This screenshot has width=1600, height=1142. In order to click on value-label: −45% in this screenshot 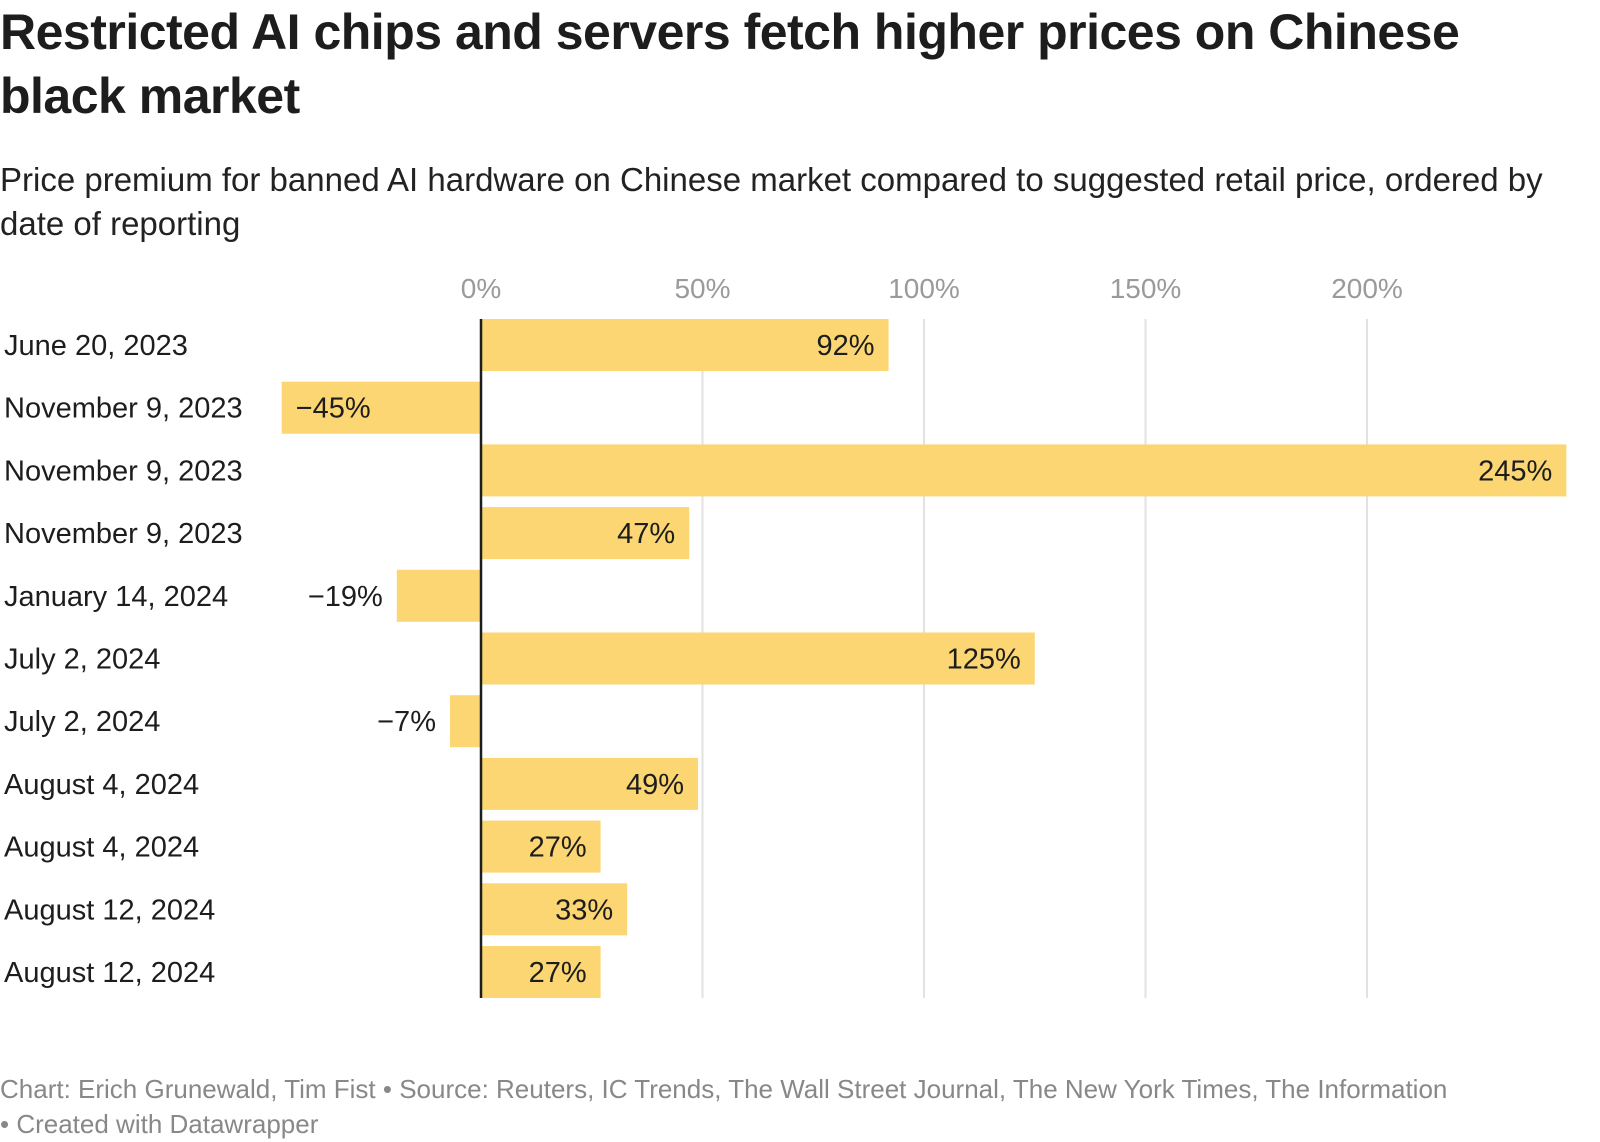, I will do `click(333, 409)`.